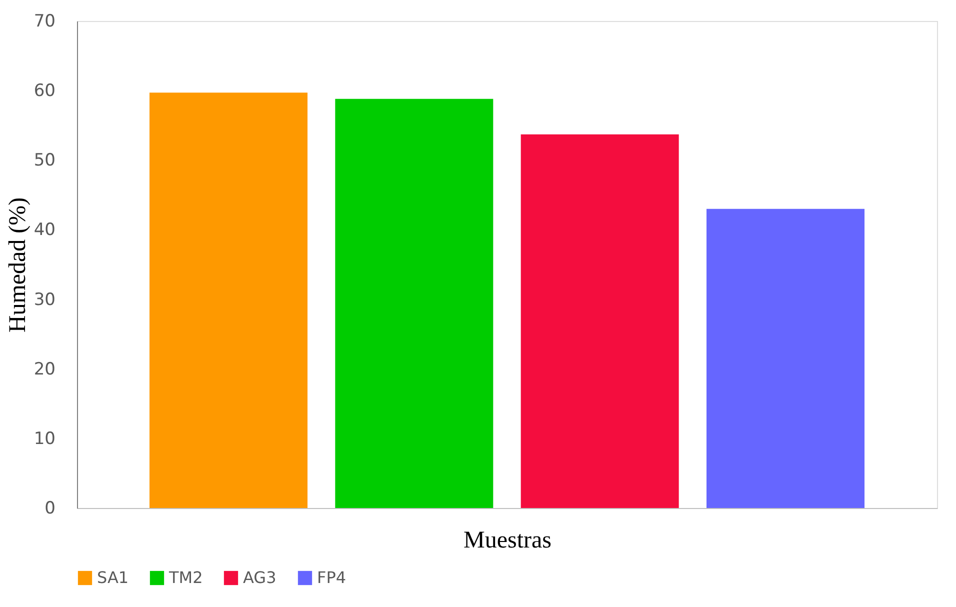  What do you see at coordinates (45, 438) in the screenshot?
I see `y-tick-label: 10` at bounding box center [45, 438].